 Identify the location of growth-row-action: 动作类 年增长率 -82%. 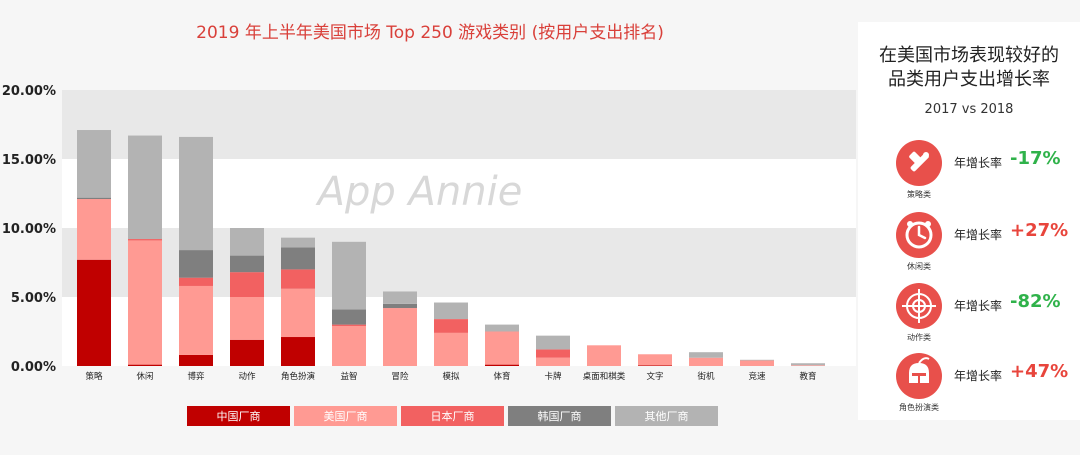
(969, 315).